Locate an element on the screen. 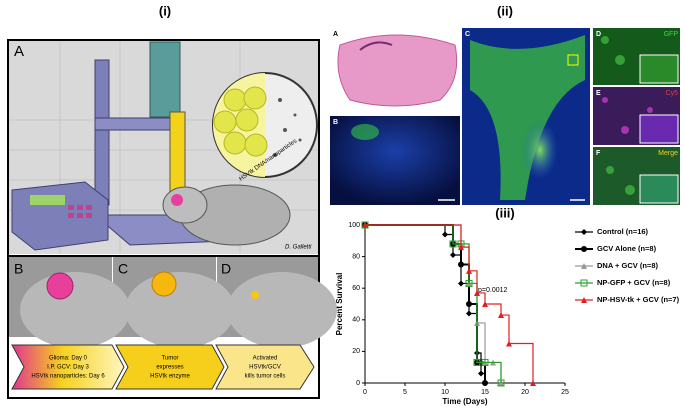 This screenshot has width=685, height=411. step-text: HSVtk/GCV is located at coordinates (265, 368).